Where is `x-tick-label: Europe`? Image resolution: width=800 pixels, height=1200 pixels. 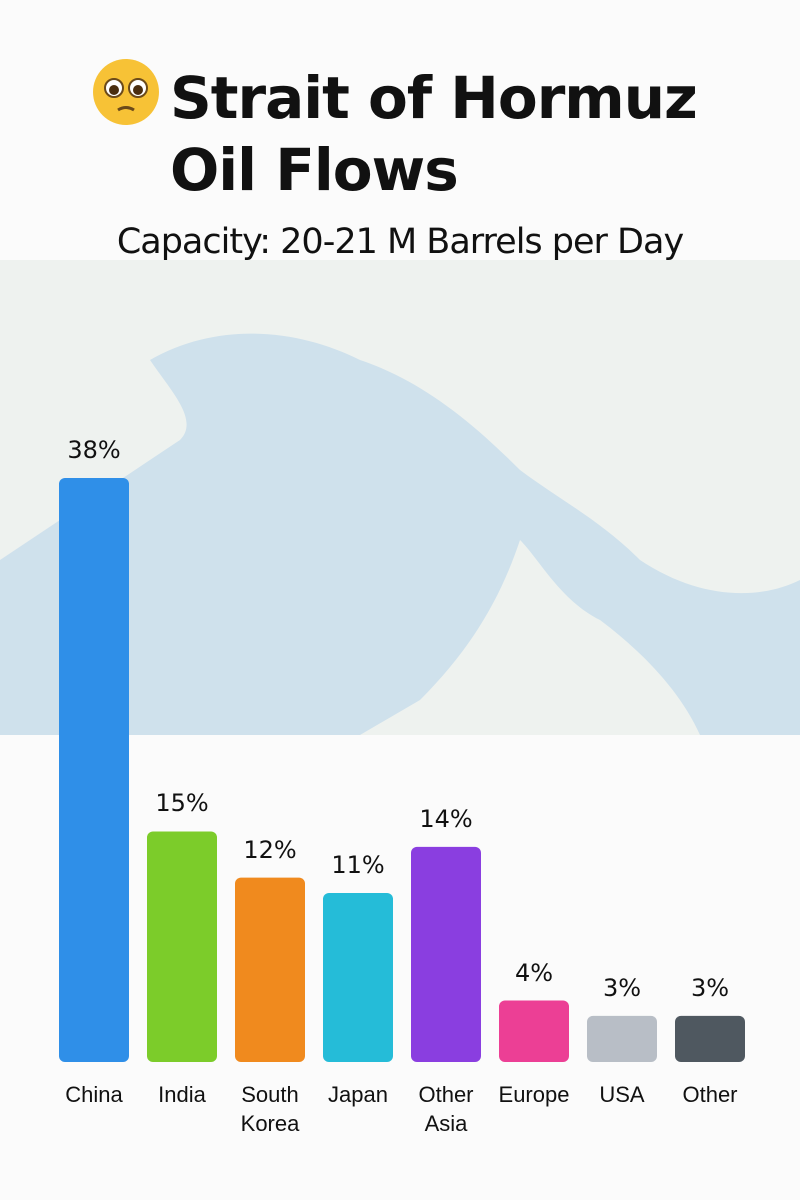
x-tick-label: Europe is located at coordinates (534, 1094).